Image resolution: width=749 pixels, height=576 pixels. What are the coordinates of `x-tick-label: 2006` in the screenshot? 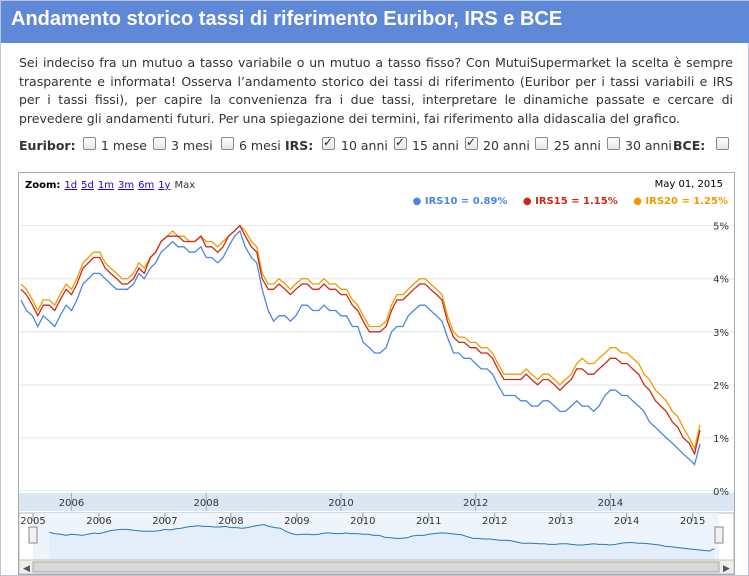 It's located at (71, 503).